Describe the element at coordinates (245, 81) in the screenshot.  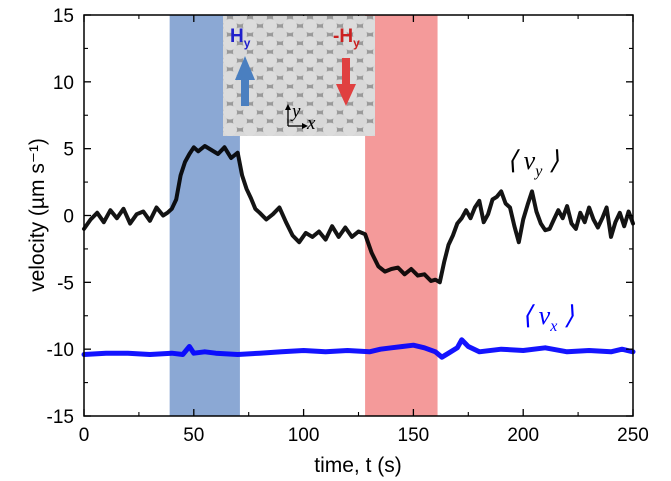
I see `up-arrow-icon` at that location.